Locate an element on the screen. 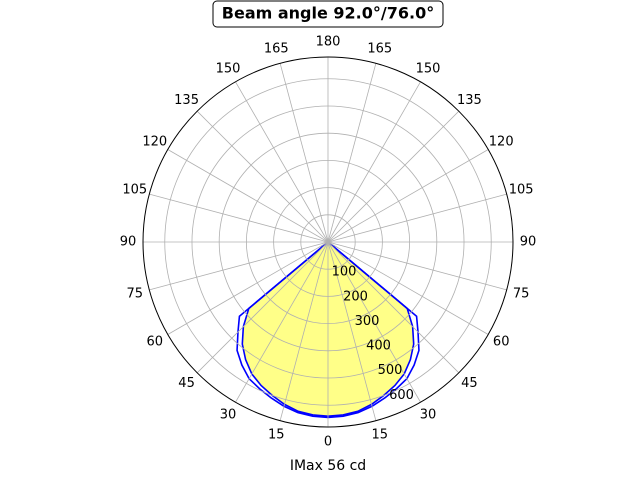 This screenshot has height=484, width=640. title-box is located at coordinates (328, 14).